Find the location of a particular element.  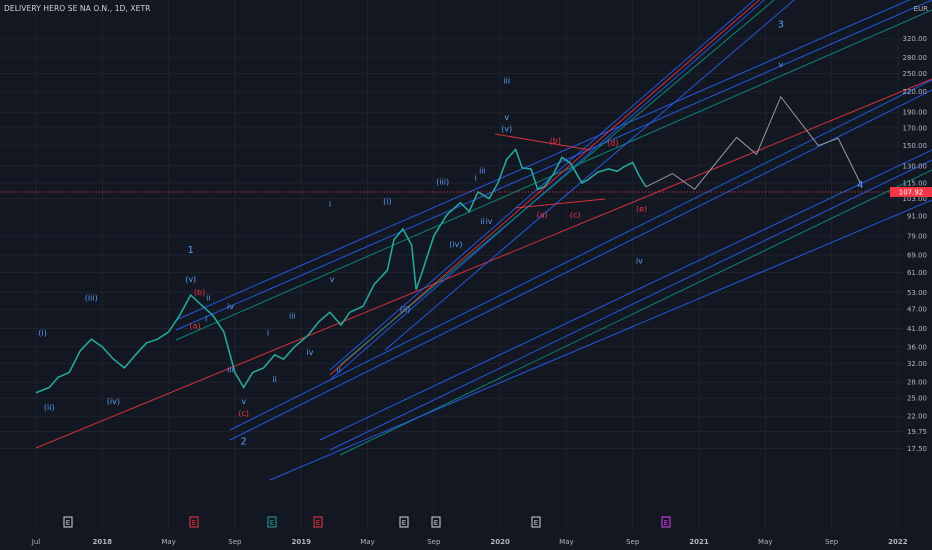

price-tick-label: 53.00 is located at coordinates (917, 293).